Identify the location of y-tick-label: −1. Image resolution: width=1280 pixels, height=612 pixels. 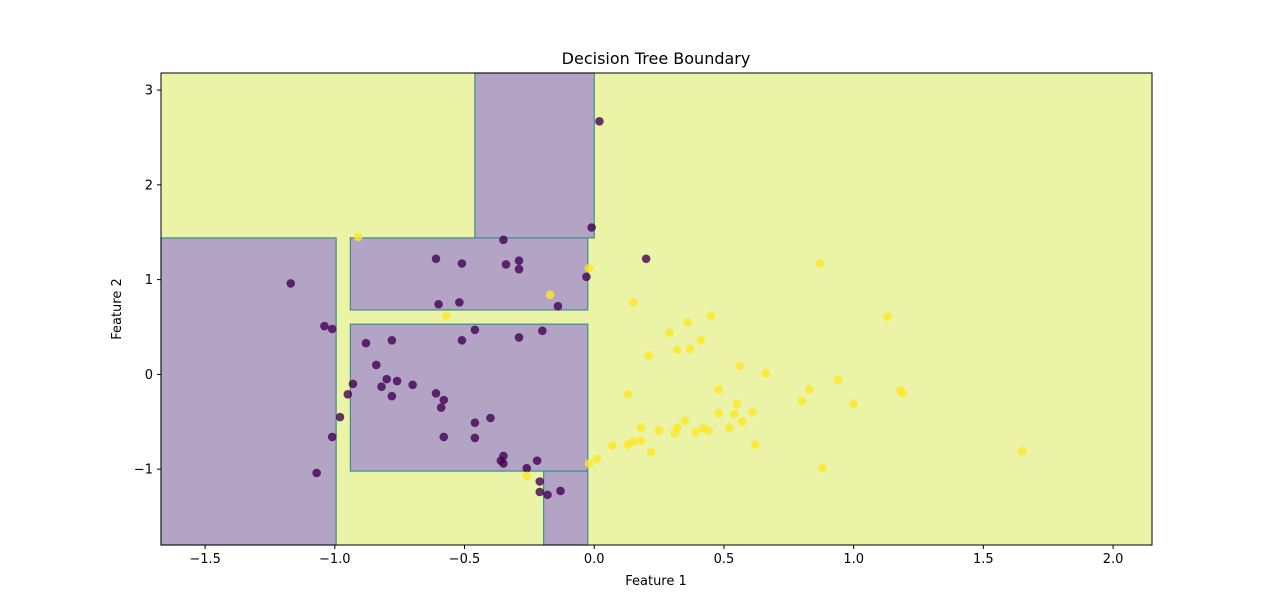
(143, 470).